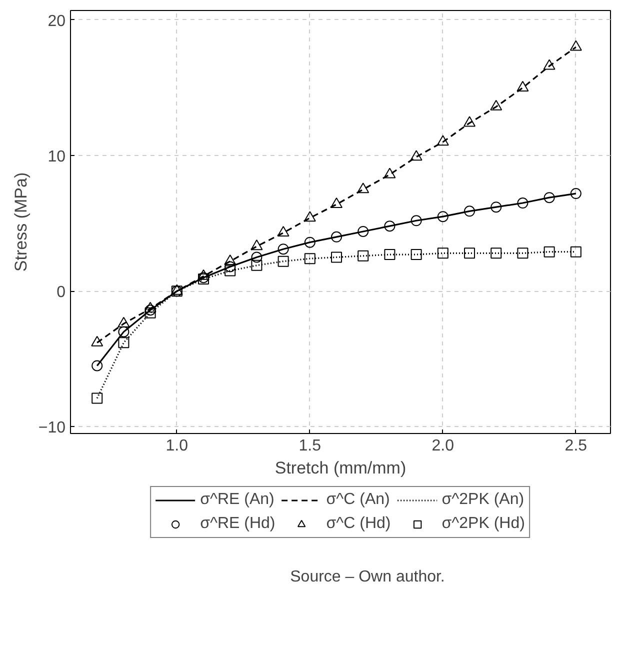  I want to click on y-axis-title: Stress (MPa), so click(20, 222).